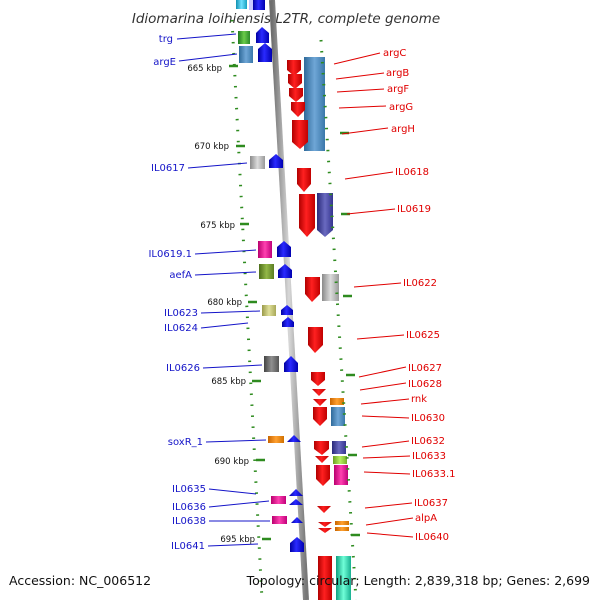  What do you see at coordinates (420, 283) in the screenshot?
I see `gene-label-IL0622: IL0622` at bounding box center [420, 283].